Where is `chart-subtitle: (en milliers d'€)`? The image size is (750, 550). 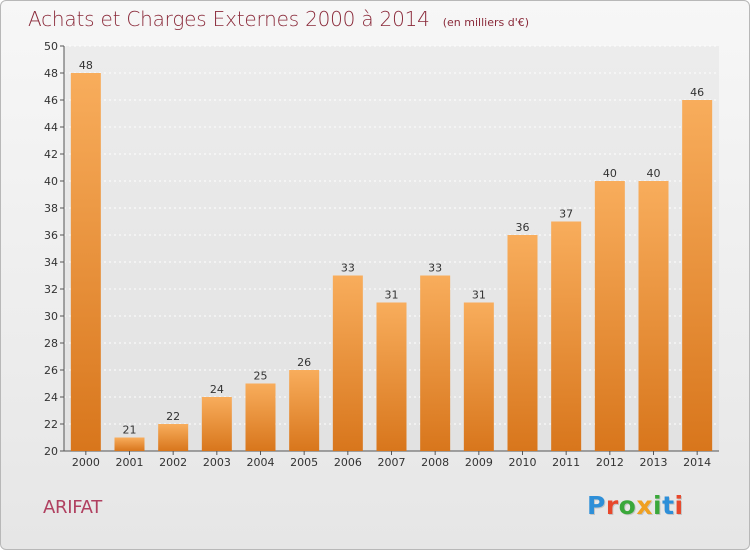
chart-subtitle: (en milliers d'€) is located at coordinates (486, 22).